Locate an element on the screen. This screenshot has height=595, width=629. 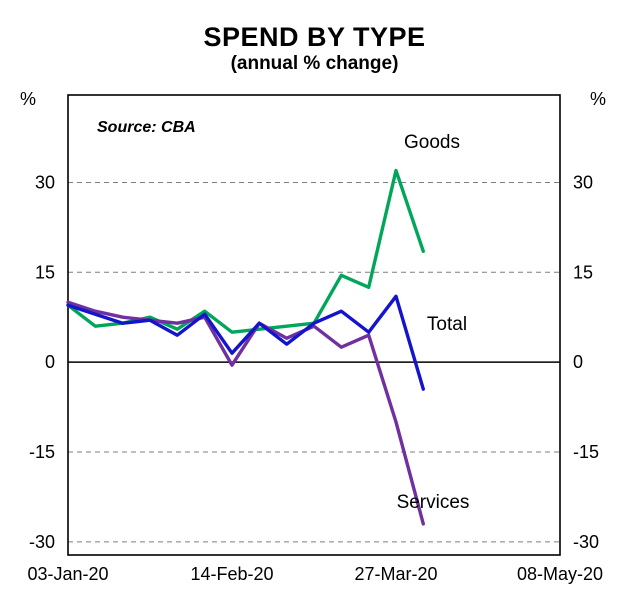
y-tick-label-right-15: 15 is located at coordinates (583, 272).